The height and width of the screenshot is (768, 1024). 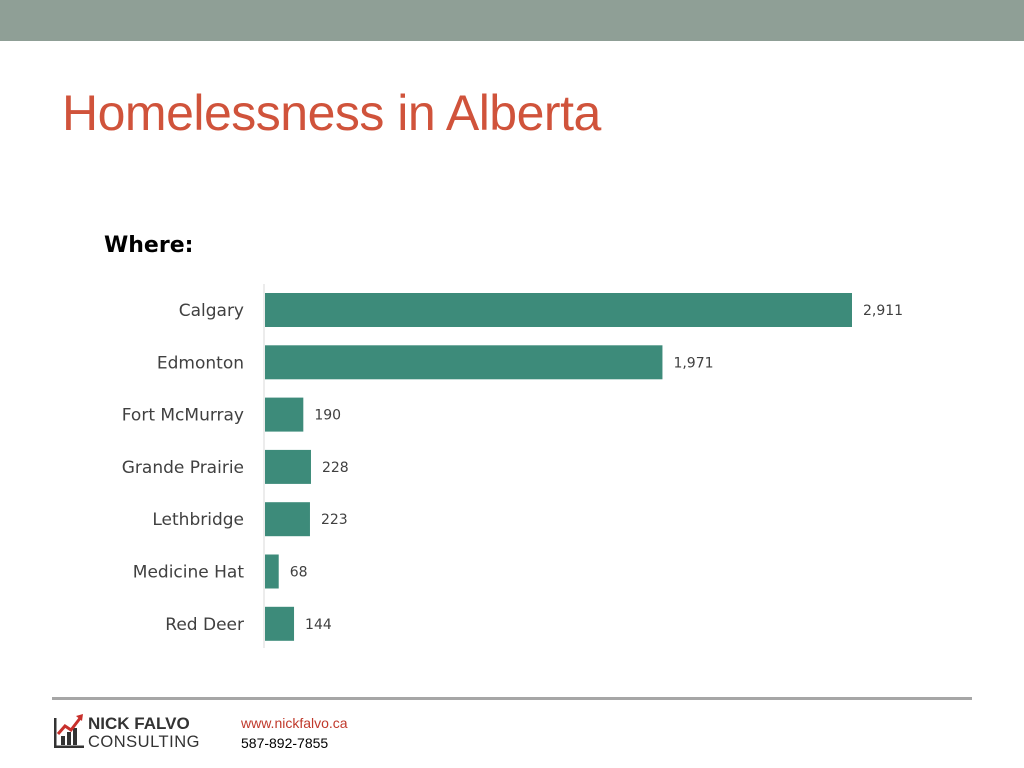 I want to click on data-label: 228, so click(x=335, y=468).